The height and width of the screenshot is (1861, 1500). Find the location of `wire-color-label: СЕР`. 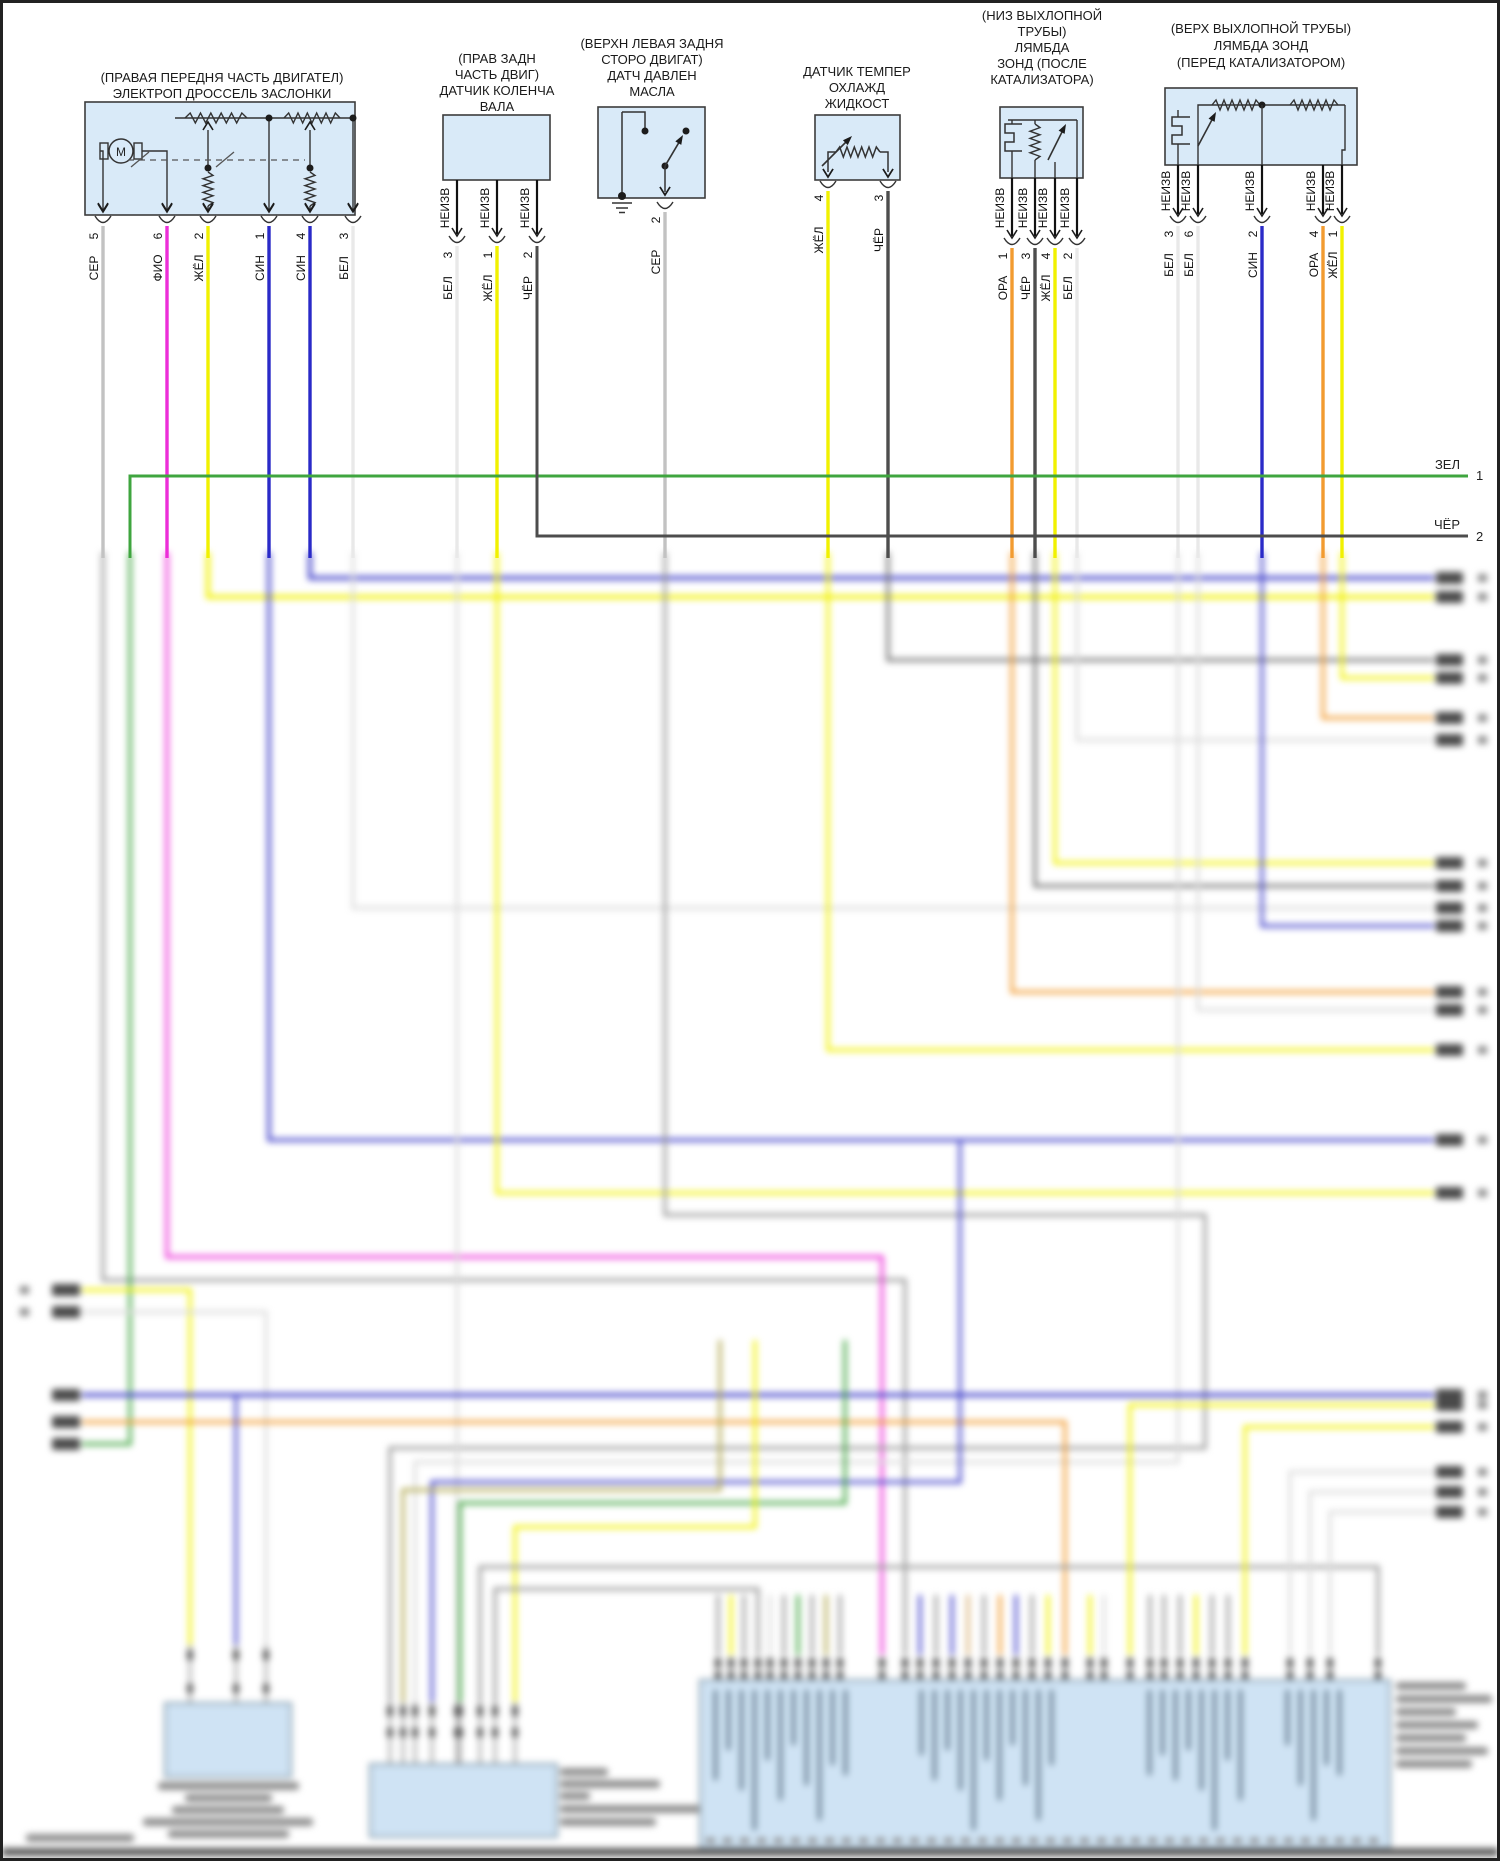

wire-color-label: СЕР is located at coordinates (94, 268).